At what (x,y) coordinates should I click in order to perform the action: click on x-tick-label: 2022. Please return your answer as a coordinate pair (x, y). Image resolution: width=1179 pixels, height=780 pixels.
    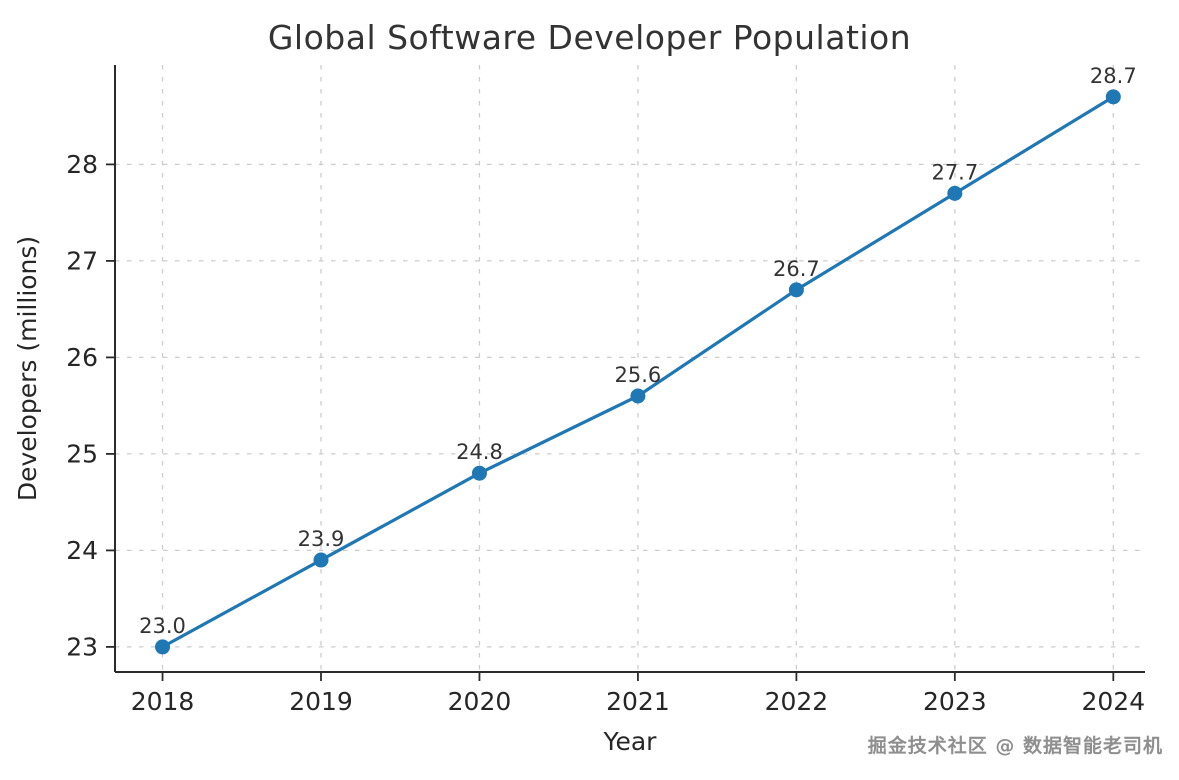
    Looking at the image, I should click on (797, 701).